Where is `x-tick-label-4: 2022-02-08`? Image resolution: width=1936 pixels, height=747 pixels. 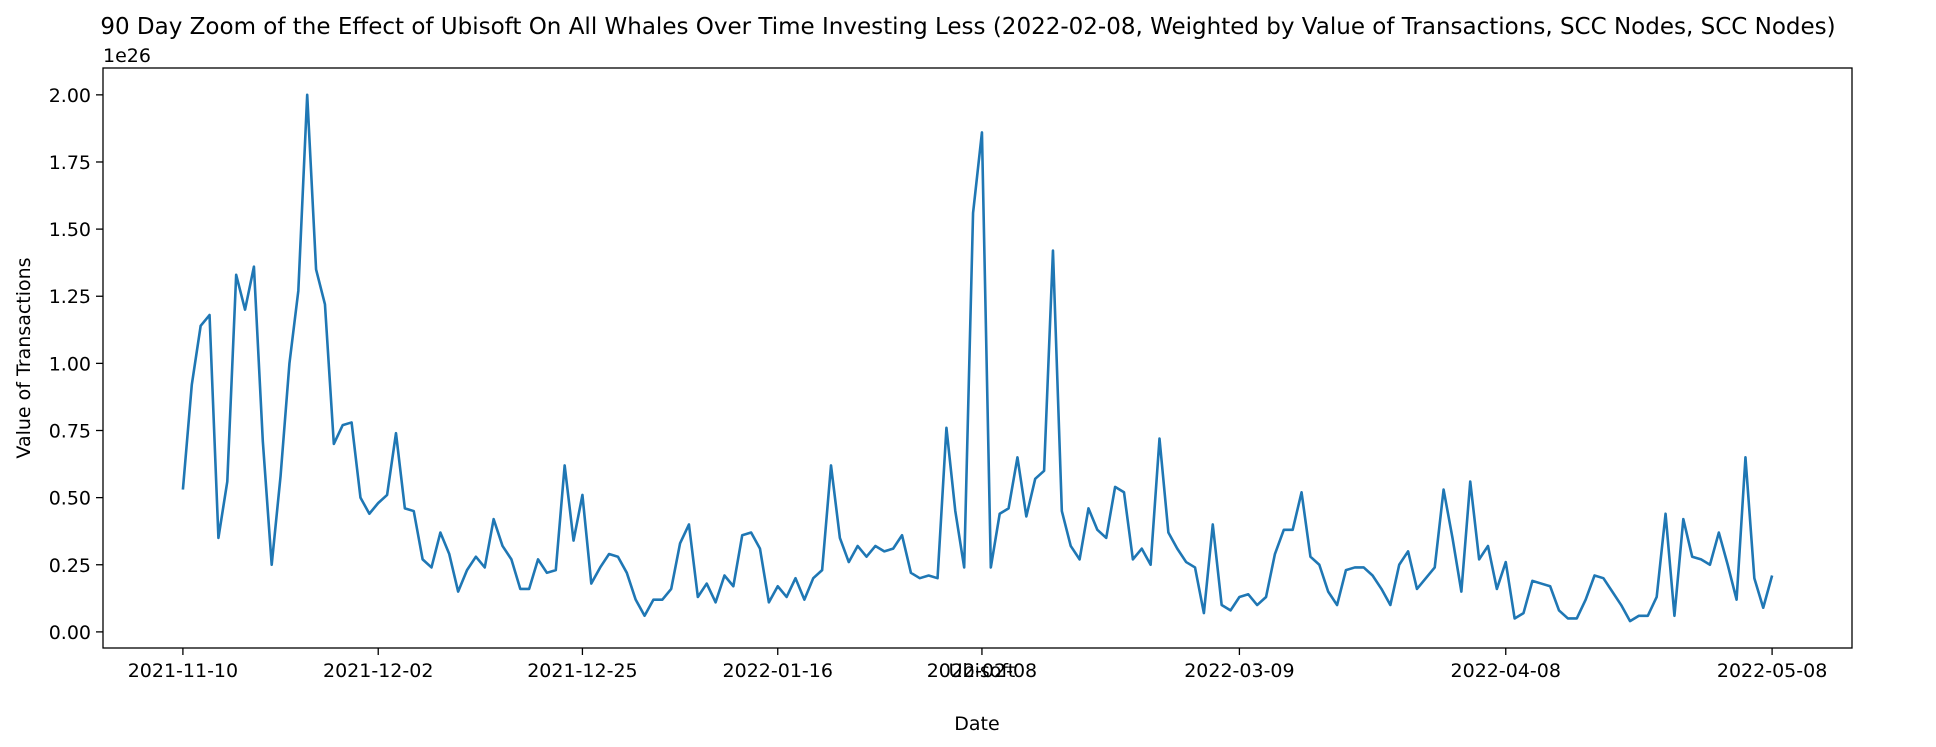
x-tick-label-4: 2022-02-08 is located at coordinates (982, 671).